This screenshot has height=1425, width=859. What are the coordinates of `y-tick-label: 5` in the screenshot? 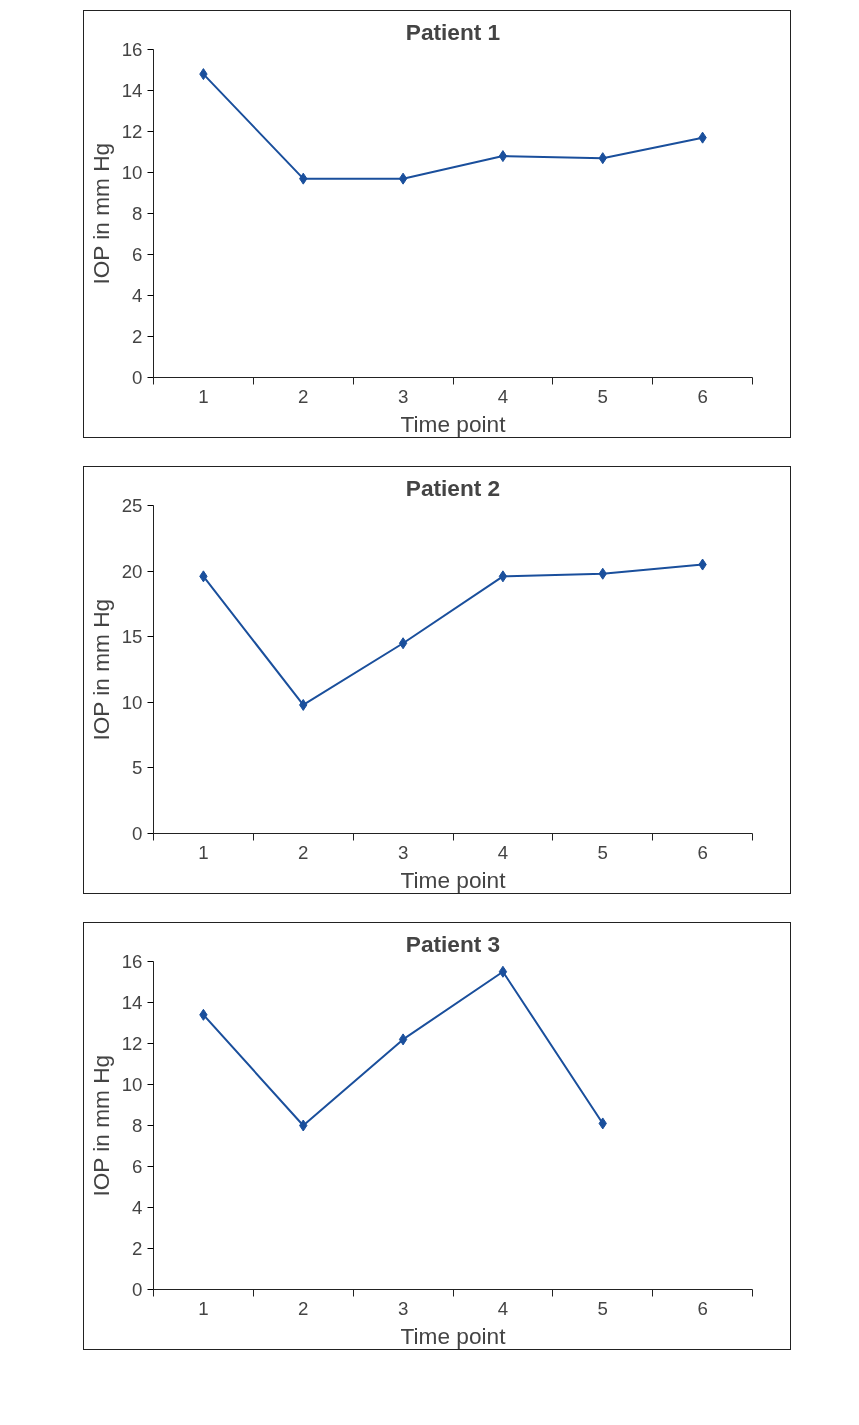 It's located at (137, 768).